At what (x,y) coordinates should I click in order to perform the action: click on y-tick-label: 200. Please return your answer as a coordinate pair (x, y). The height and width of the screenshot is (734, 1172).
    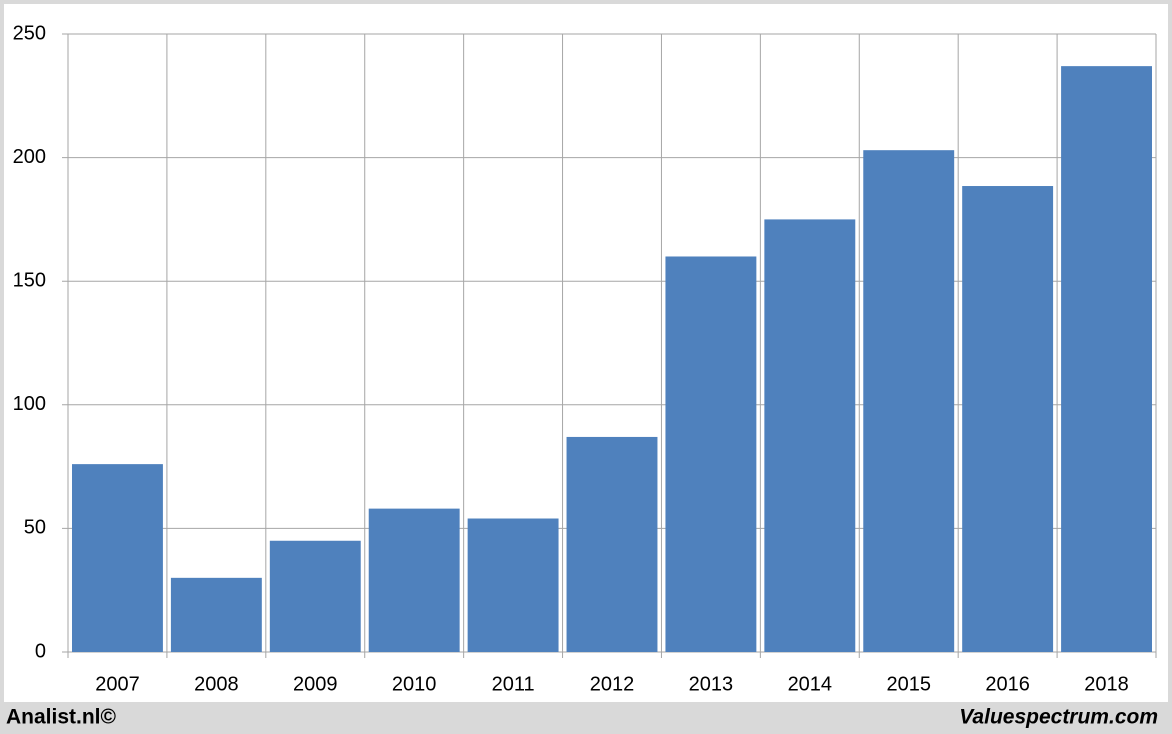
    Looking at the image, I should click on (29, 157).